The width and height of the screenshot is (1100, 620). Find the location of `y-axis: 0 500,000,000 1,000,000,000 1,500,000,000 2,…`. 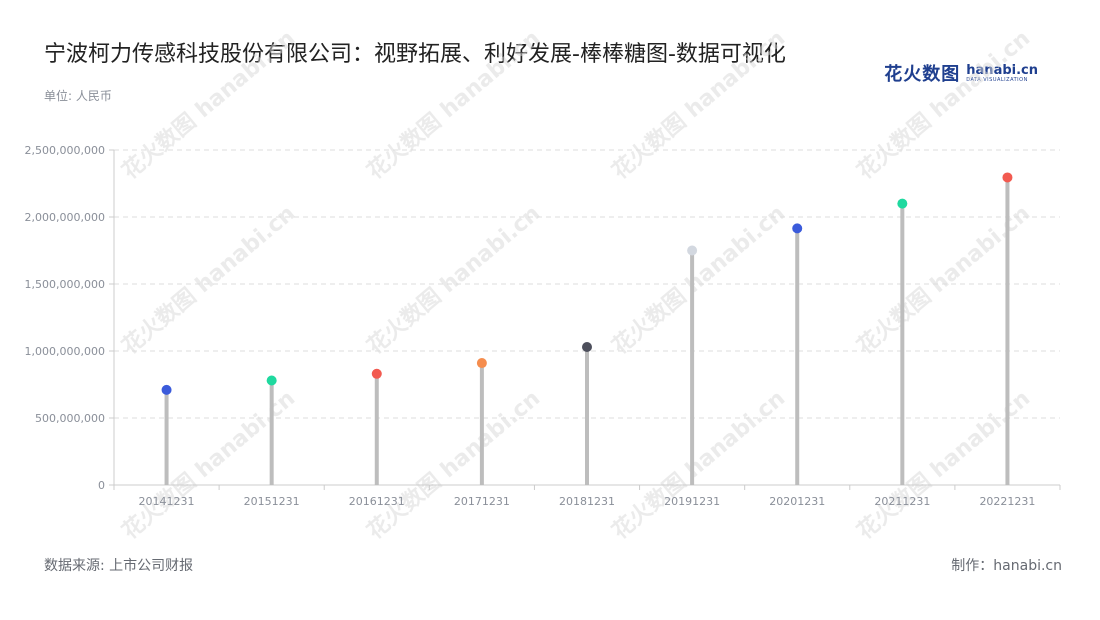

y-axis: 0 500,000,000 1,000,000,000 1,500,000,000 2,… is located at coordinates (70, 318).